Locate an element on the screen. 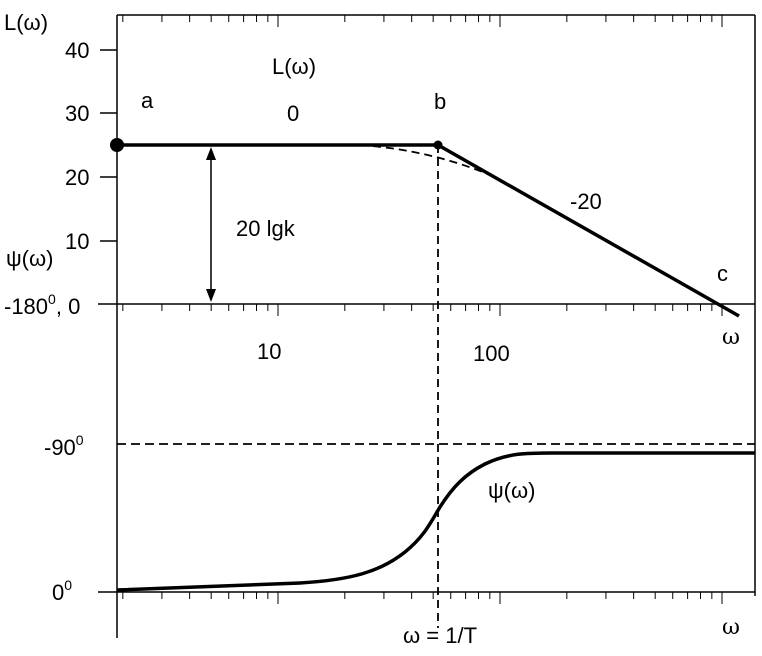 The height and width of the screenshot is (656, 762). upper-y-ticks is located at coordinates (108, 145).